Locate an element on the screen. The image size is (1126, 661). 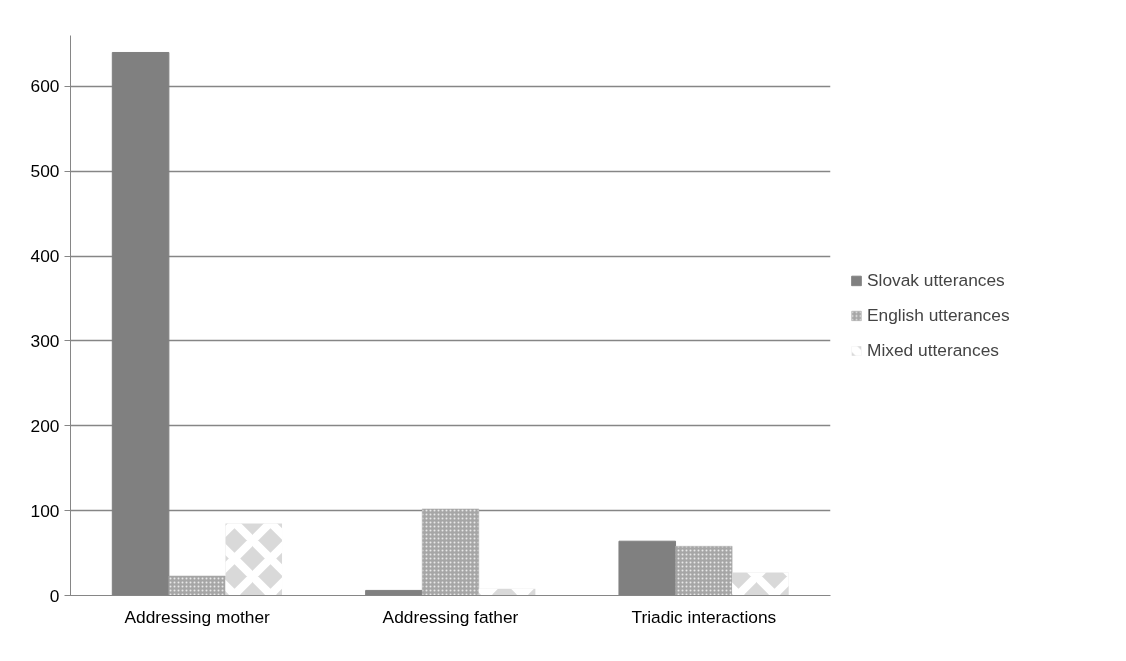
legend-label: Slovak utterances is located at coordinates (936, 280).